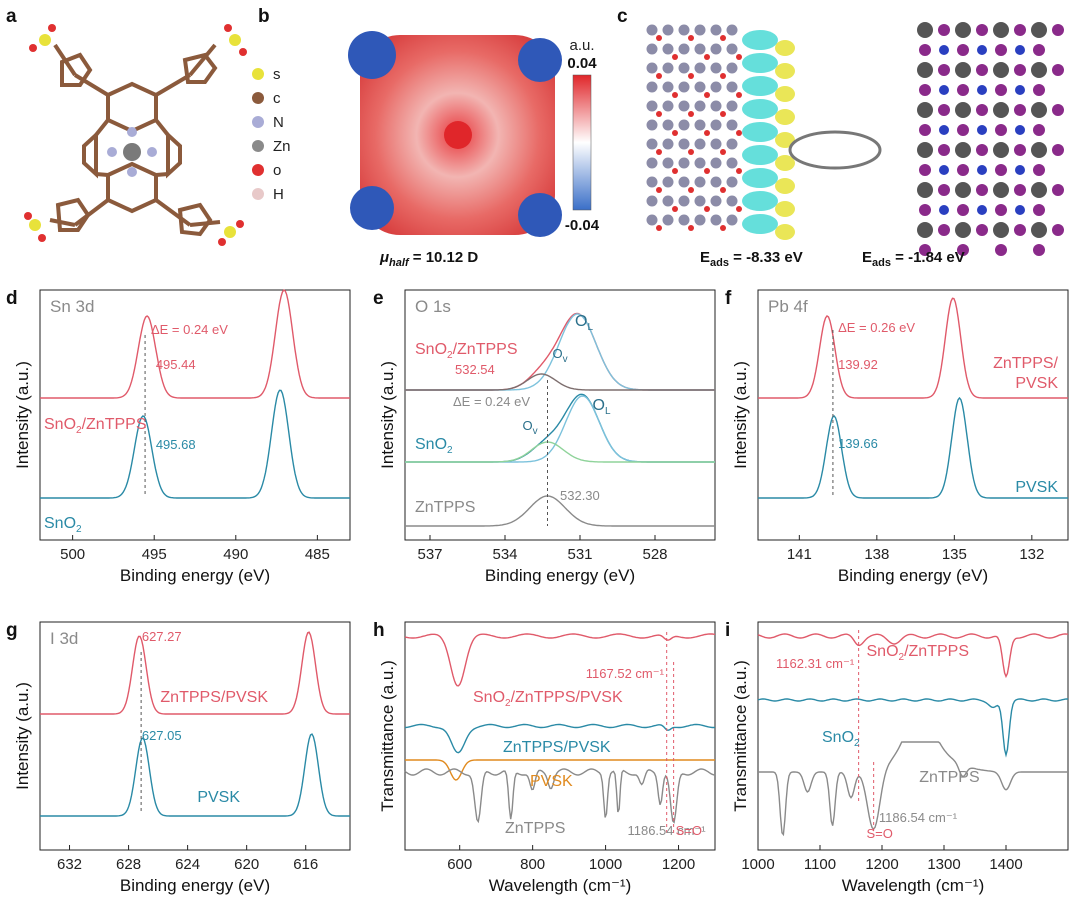  I want to click on ol-label: OL, so click(602, 407).